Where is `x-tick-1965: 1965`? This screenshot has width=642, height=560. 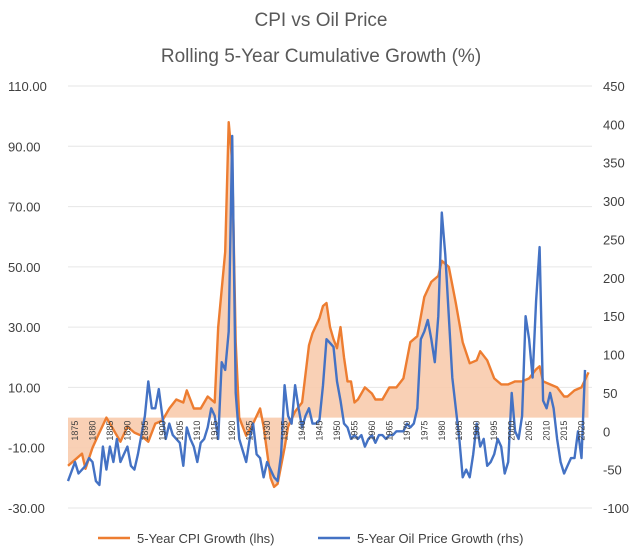
x-tick-1965: 1965 is located at coordinates (389, 431).